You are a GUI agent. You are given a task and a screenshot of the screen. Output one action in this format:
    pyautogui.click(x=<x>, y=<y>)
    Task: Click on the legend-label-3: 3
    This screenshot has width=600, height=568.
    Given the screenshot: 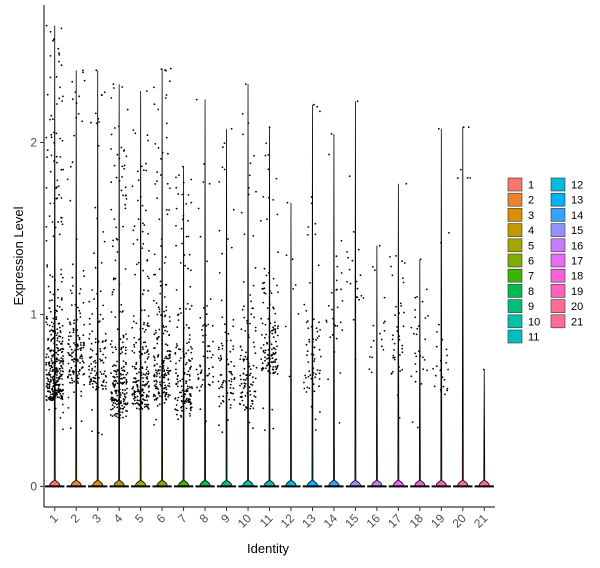 What is the action you would take?
    pyautogui.click(x=531, y=216)
    